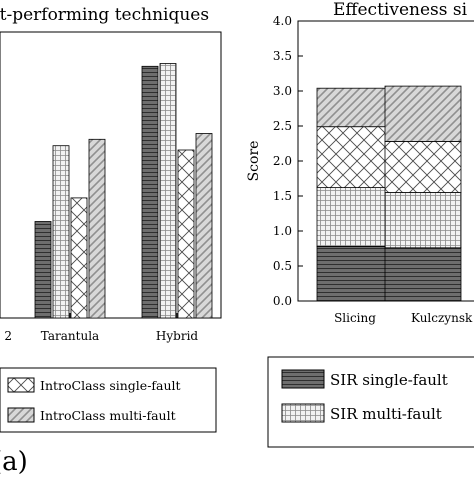 The image size is (474, 479). What do you see at coordinates (21, 415) in the screenshot?
I see `legend-swatch-diagonal` at bounding box center [21, 415].